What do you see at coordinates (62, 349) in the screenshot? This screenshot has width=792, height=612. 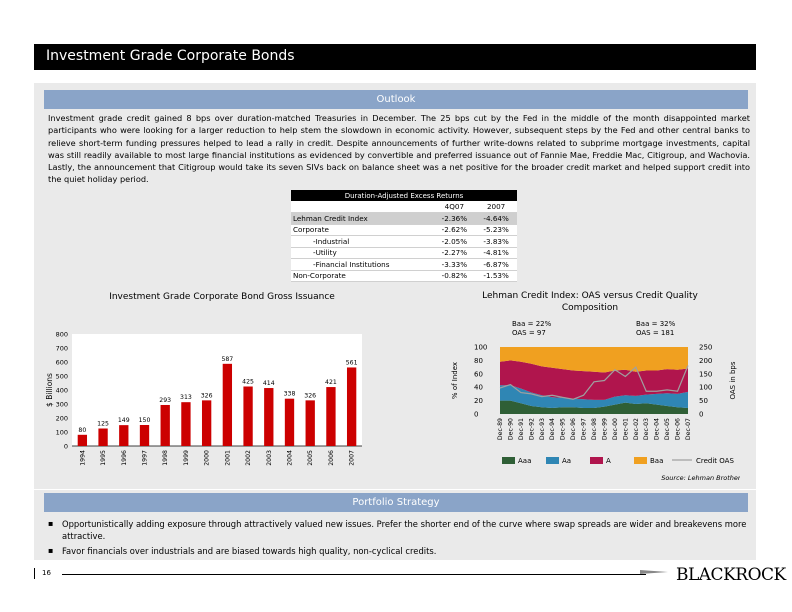 I see `y-tick-label: 700` at bounding box center [62, 349].